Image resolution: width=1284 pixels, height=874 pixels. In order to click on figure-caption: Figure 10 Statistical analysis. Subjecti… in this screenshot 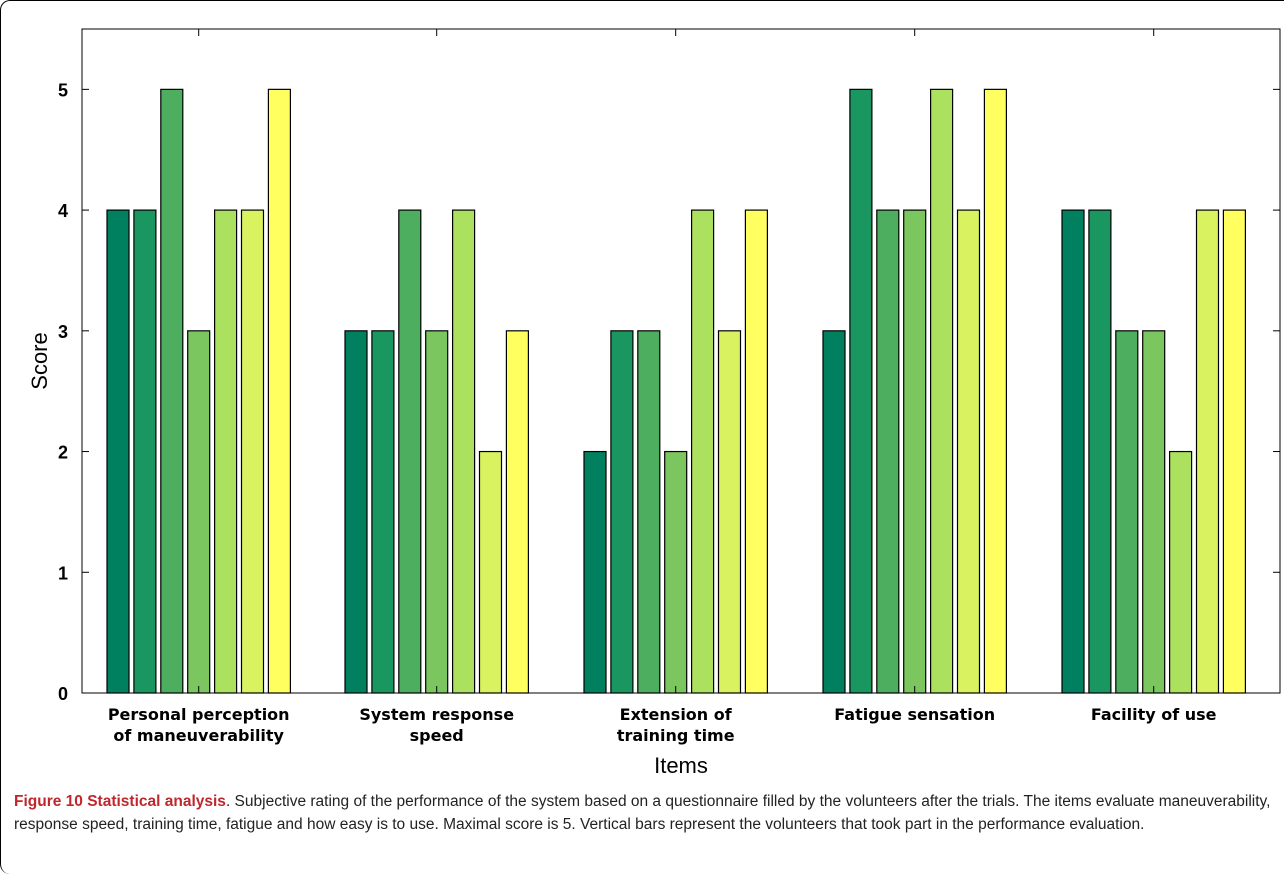, I will do `click(645, 813)`.